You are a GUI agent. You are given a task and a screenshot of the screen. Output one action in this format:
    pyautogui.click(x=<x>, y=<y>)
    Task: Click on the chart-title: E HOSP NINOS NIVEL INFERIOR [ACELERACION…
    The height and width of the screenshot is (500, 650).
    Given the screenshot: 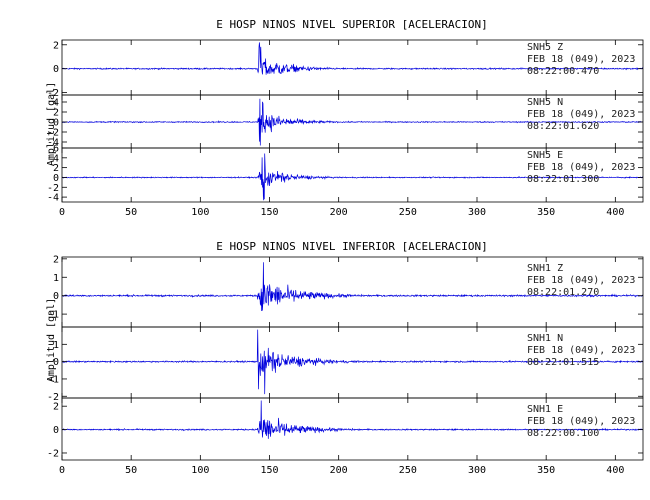 What is the action you would take?
    pyautogui.click(x=352, y=246)
    